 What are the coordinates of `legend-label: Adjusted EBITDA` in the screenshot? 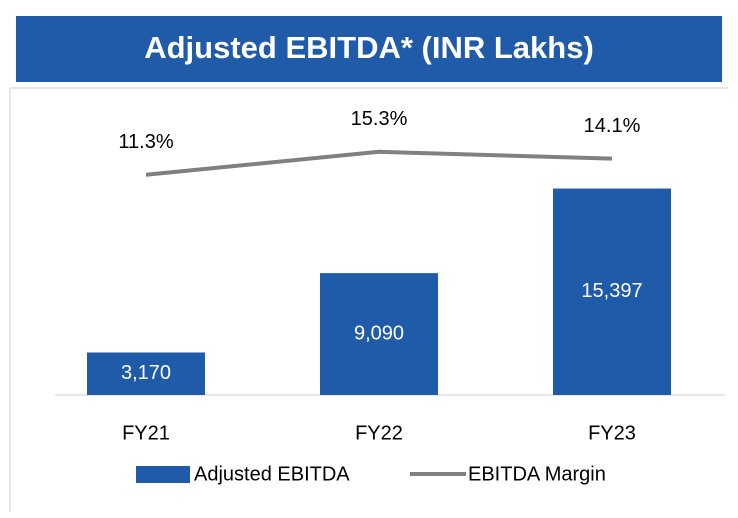 It's located at (272, 474).